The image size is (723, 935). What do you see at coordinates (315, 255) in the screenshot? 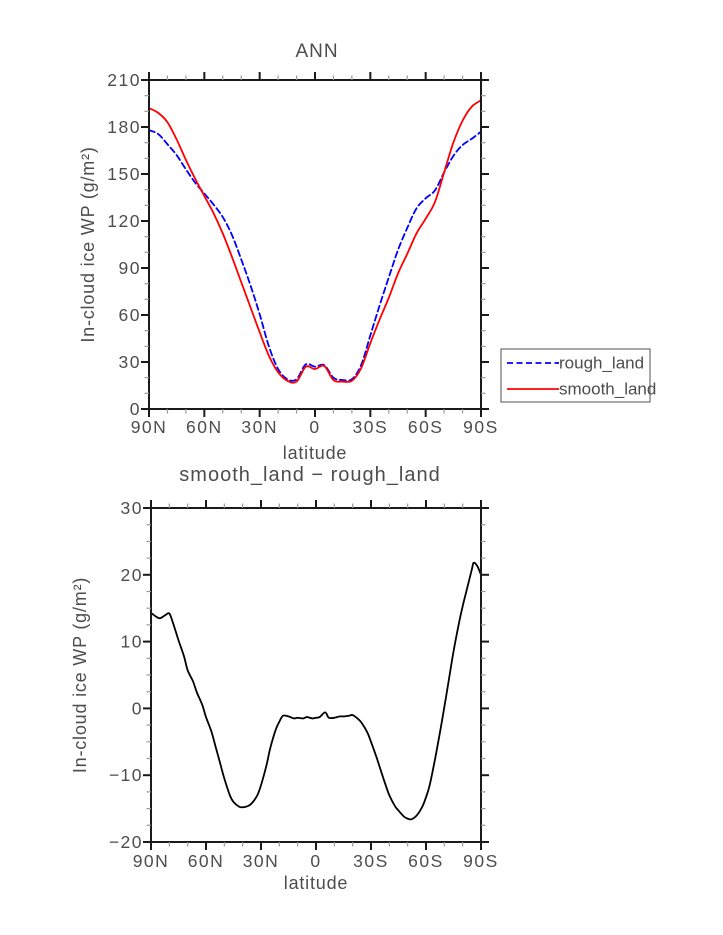
I see `series-rough_land-line` at bounding box center [315, 255].